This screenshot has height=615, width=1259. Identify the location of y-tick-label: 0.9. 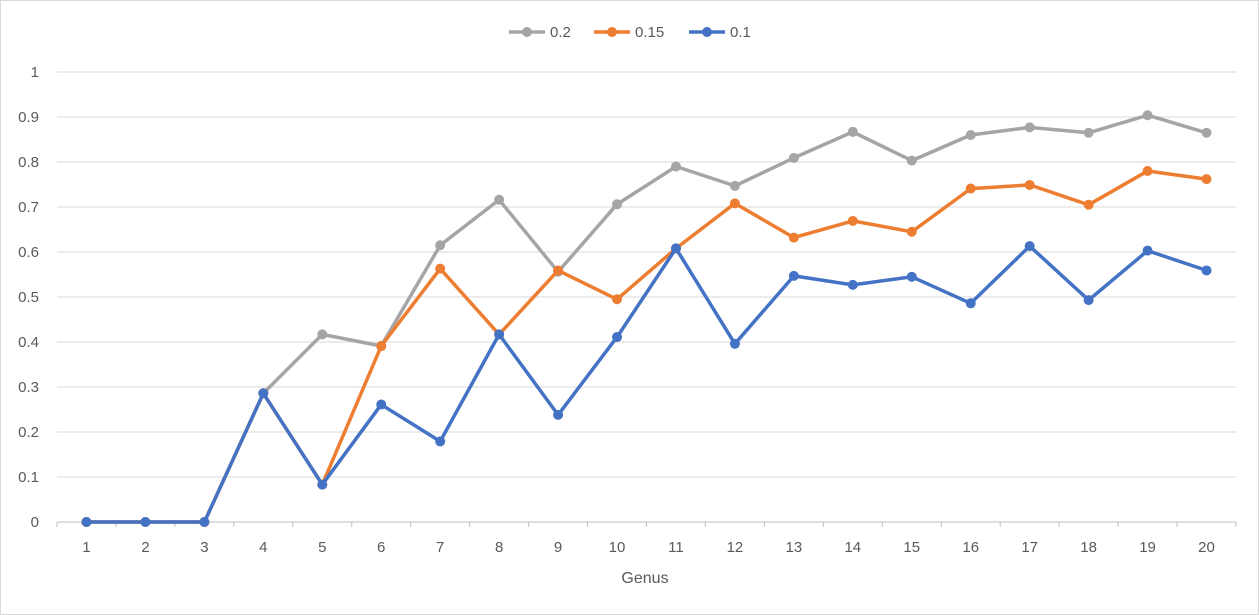
(28, 117).